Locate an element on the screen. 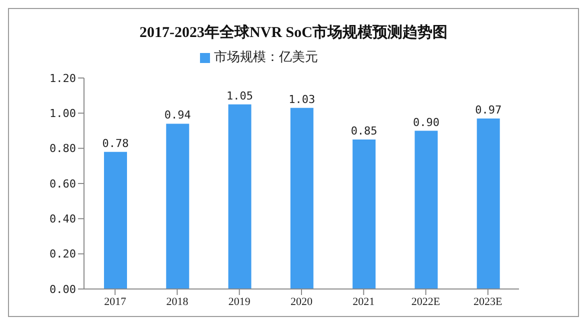 This screenshot has width=585, height=323. x-tick-label: 2017 is located at coordinates (115, 302).